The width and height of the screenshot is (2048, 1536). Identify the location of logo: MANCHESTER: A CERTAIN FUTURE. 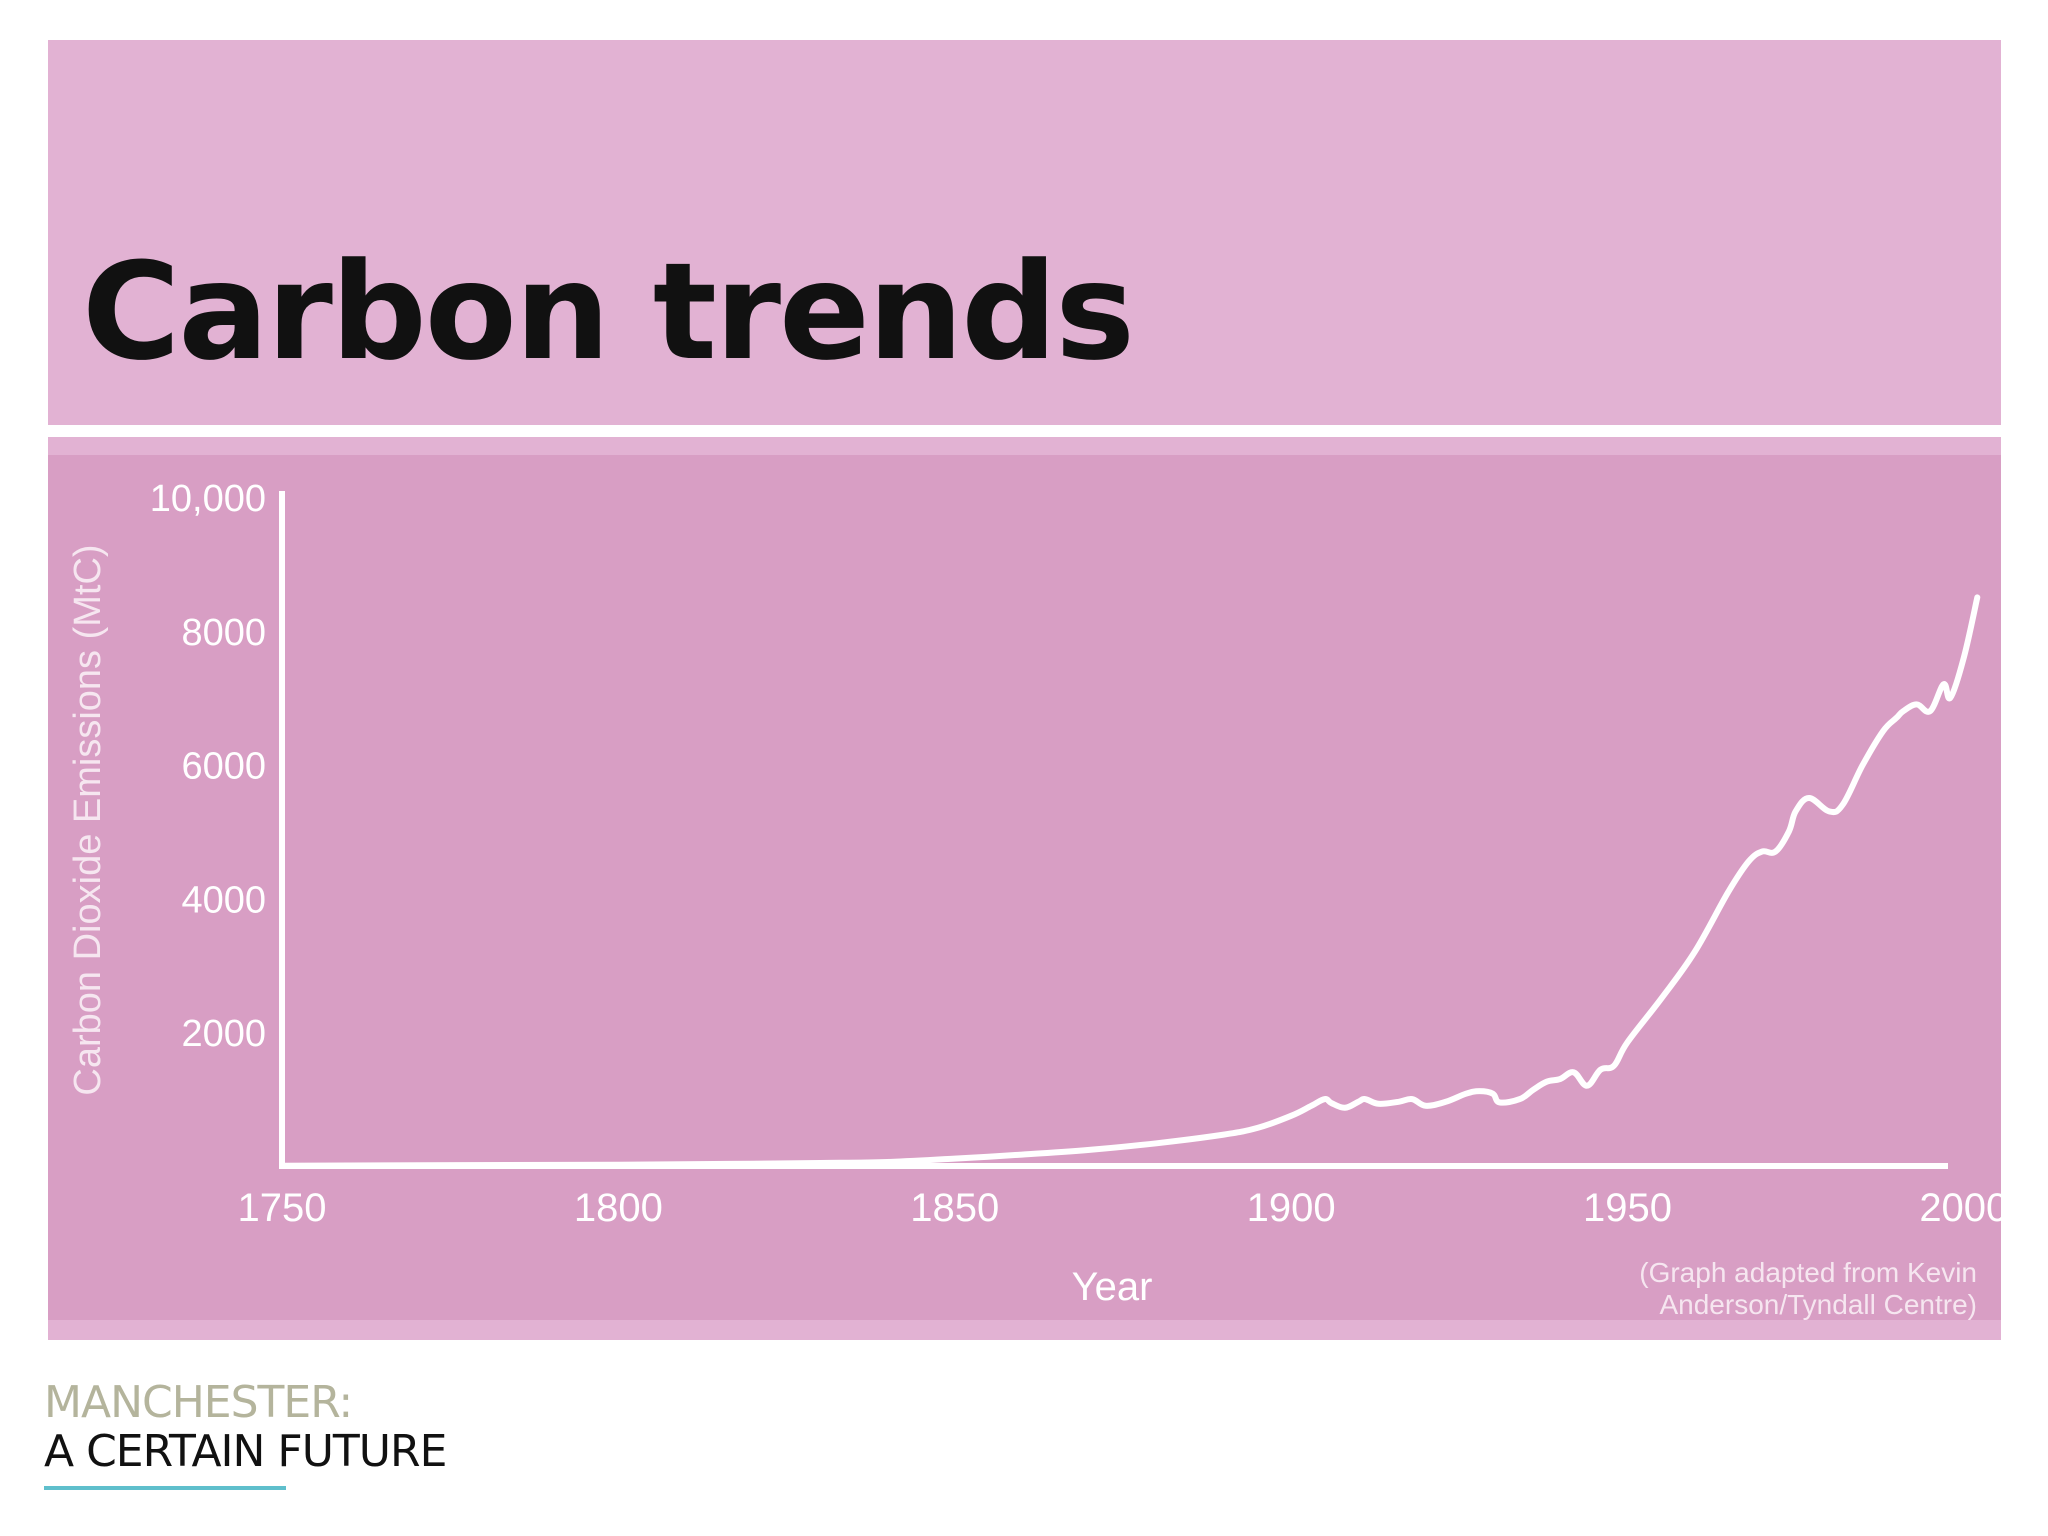
(245, 1427).